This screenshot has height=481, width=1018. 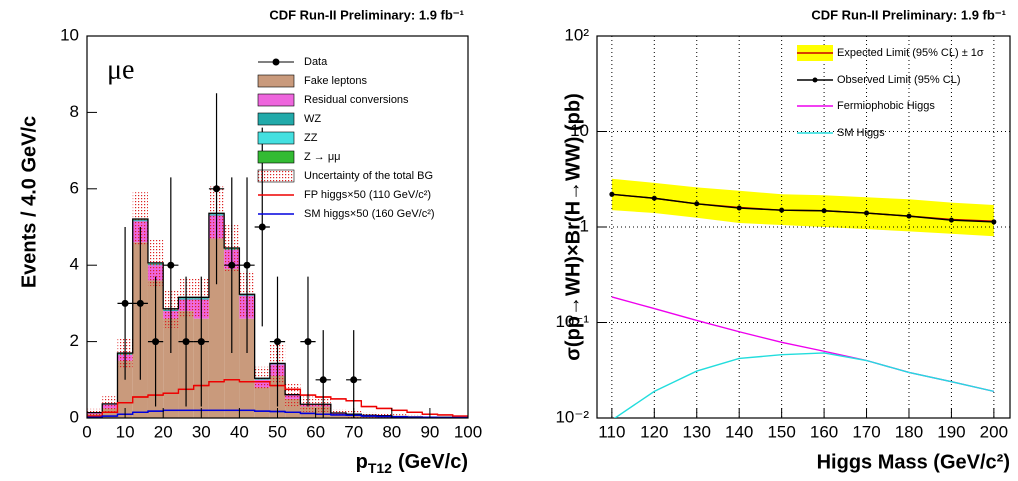 What do you see at coordinates (739, 431) in the screenshot?
I see `x-tick-label: 140` at bounding box center [739, 431].